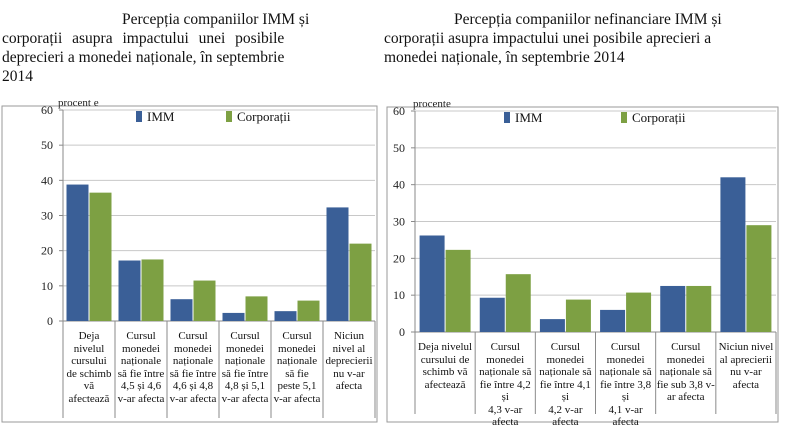 The height and width of the screenshot is (442, 800). What do you see at coordinates (746, 347) in the screenshot?
I see `x-tick-label-line: Niciun nivel` at bounding box center [746, 347].